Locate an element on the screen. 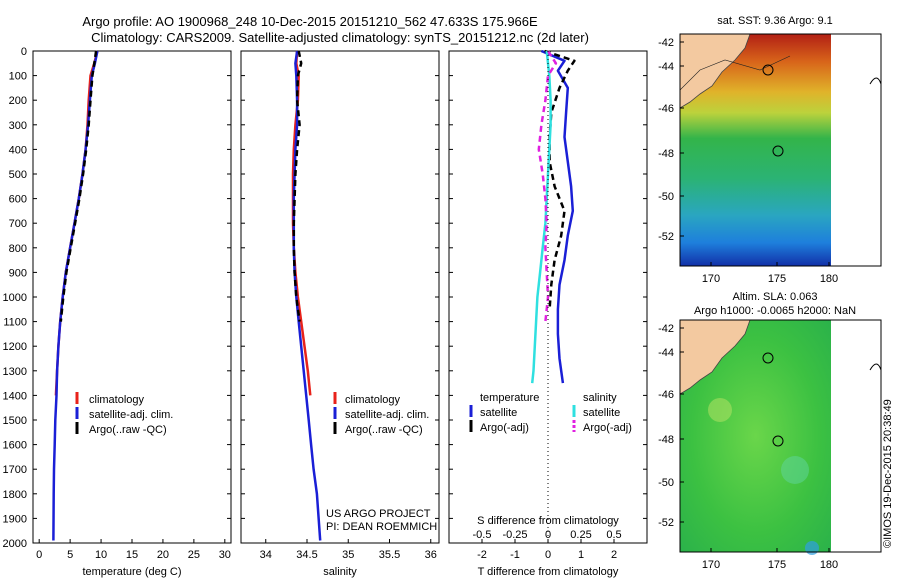 The width and height of the screenshot is (900, 580). sla-map-title-line1: Altim. SLA: 0.063 is located at coordinates (775, 297).